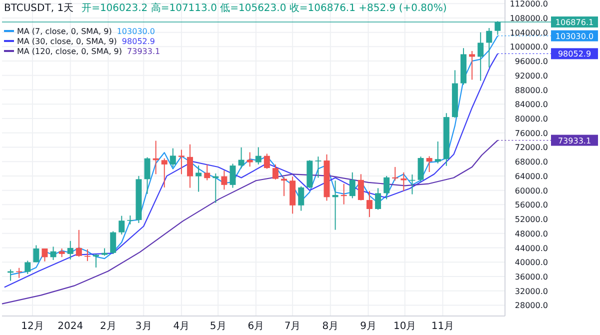 The height and width of the screenshot is (335, 600). I want to click on y-tick-label: 108000.0, so click(529, 18).